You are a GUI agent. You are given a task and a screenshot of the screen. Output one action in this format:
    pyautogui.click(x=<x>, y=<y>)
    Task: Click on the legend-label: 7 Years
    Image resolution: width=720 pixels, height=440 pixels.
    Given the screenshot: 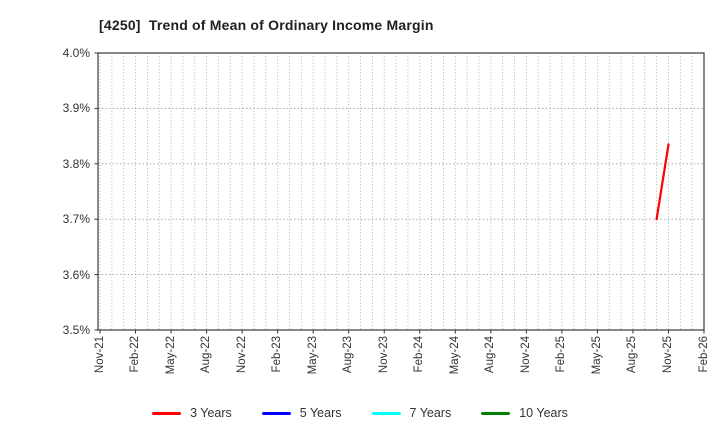 What is the action you would take?
    pyautogui.click(x=430, y=413)
    